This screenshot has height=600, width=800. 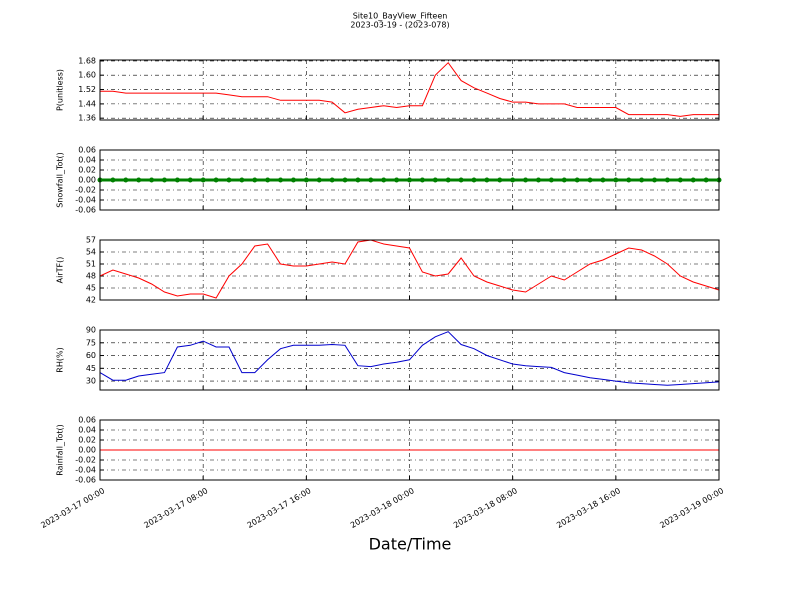 What do you see at coordinates (72, 508) in the screenshot?
I see `x-tick-label: 2023-03-17 00:00` at bounding box center [72, 508].